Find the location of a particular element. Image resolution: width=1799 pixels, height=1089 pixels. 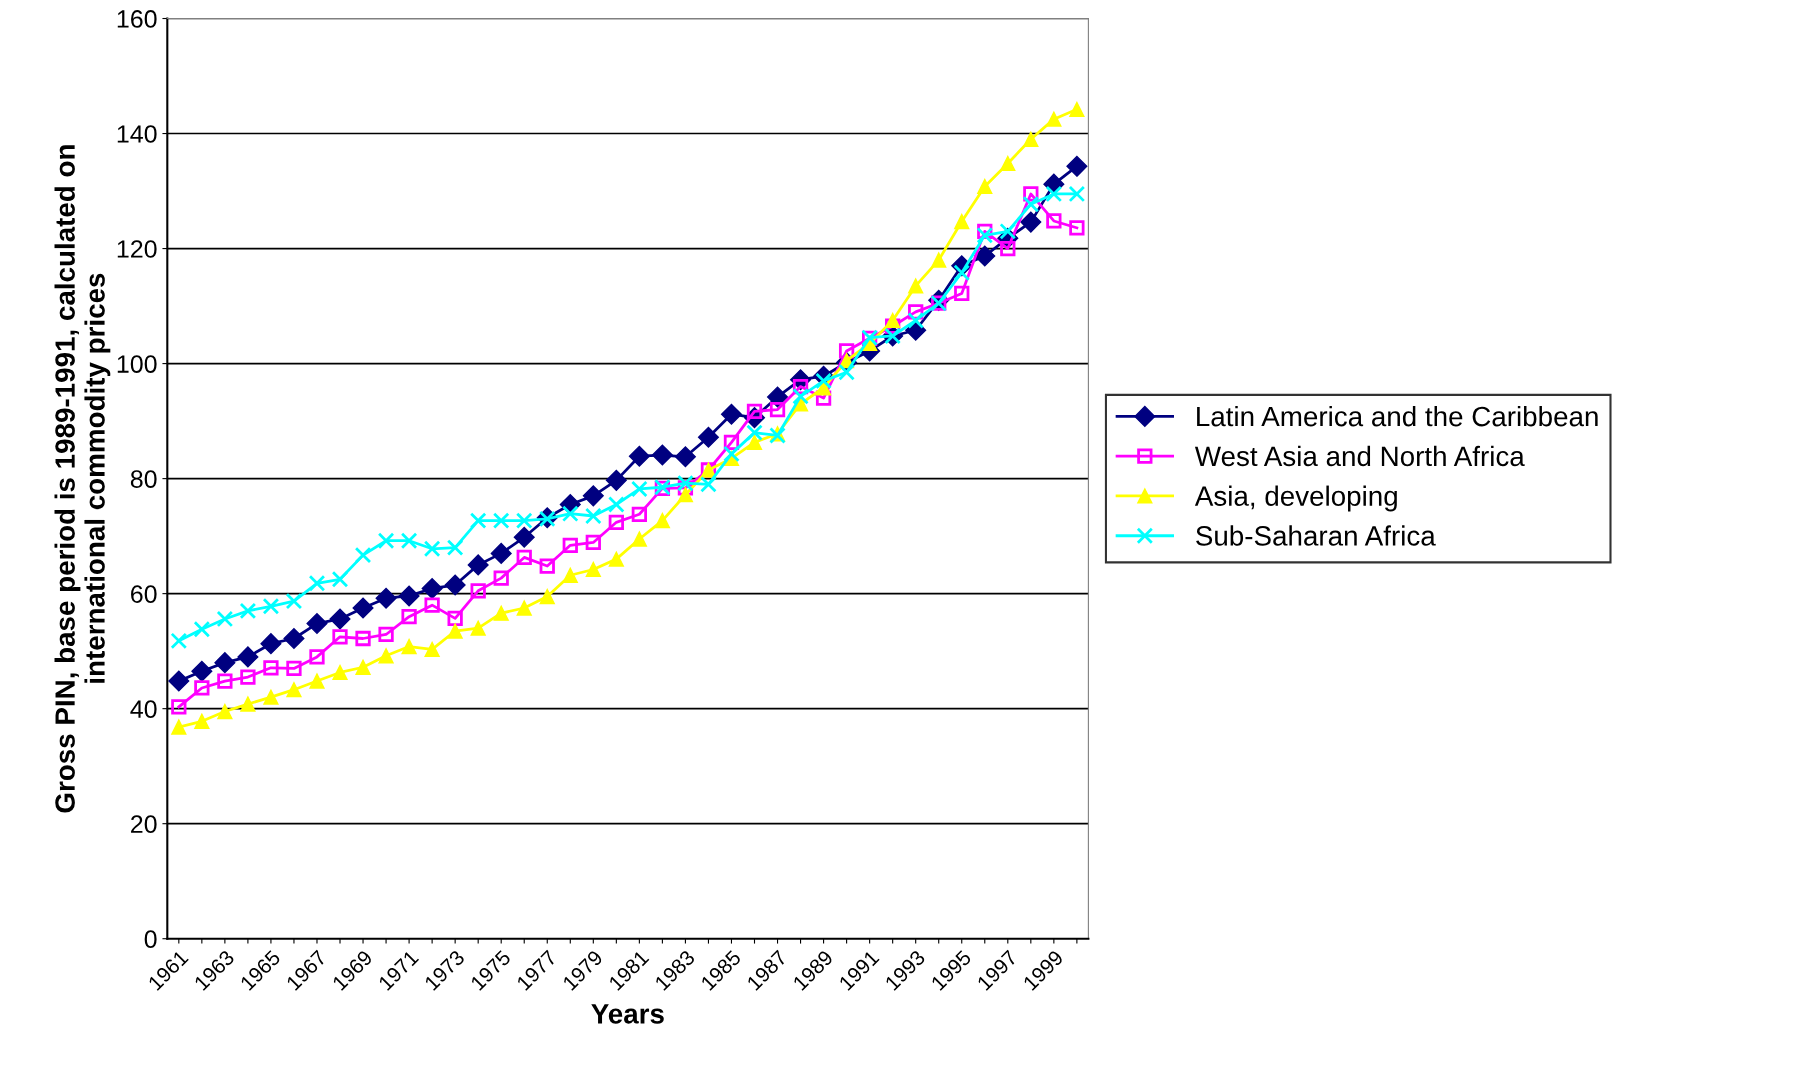

y-tick-label: 20 is located at coordinates (144, 824).